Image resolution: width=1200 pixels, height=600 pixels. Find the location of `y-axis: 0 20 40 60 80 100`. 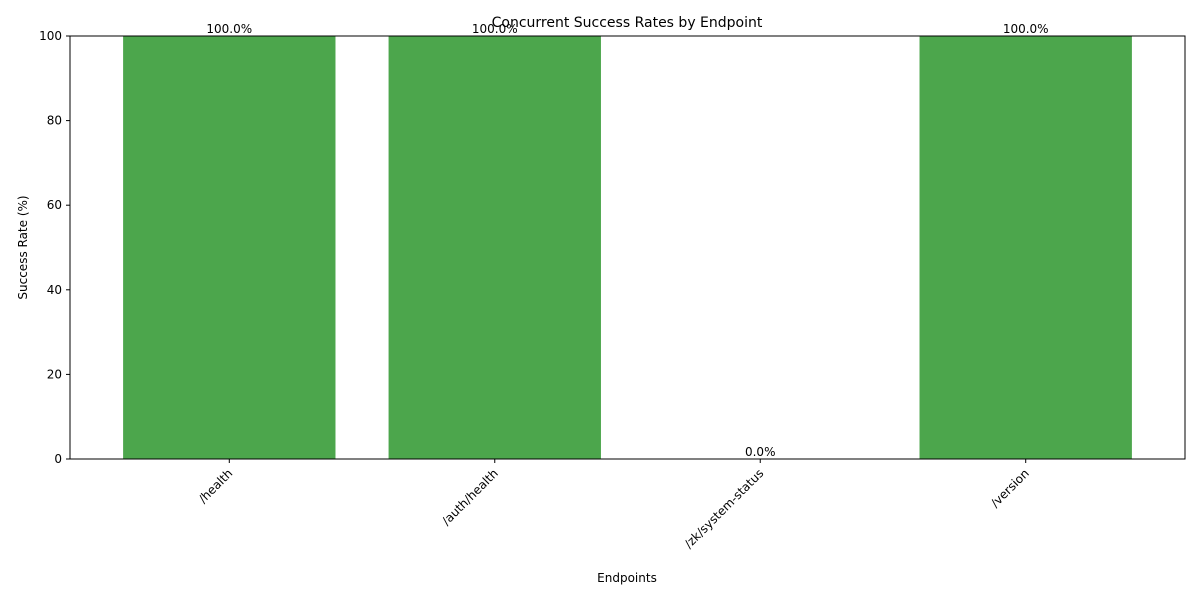

y-axis: 0 20 40 60 80 100 is located at coordinates (54, 247).